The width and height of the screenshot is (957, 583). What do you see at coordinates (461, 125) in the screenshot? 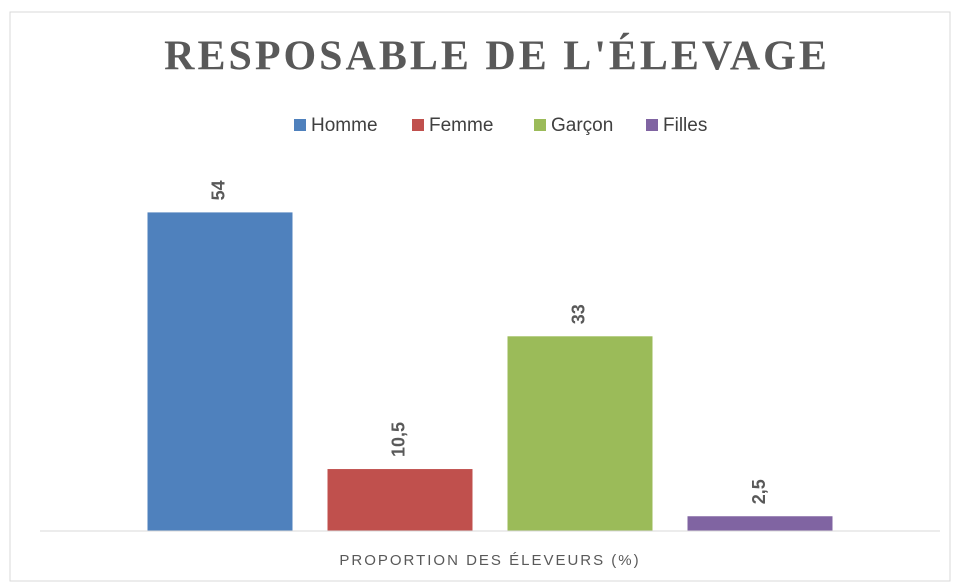
I see `legend-label: Femme` at bounding box center [461, 125].